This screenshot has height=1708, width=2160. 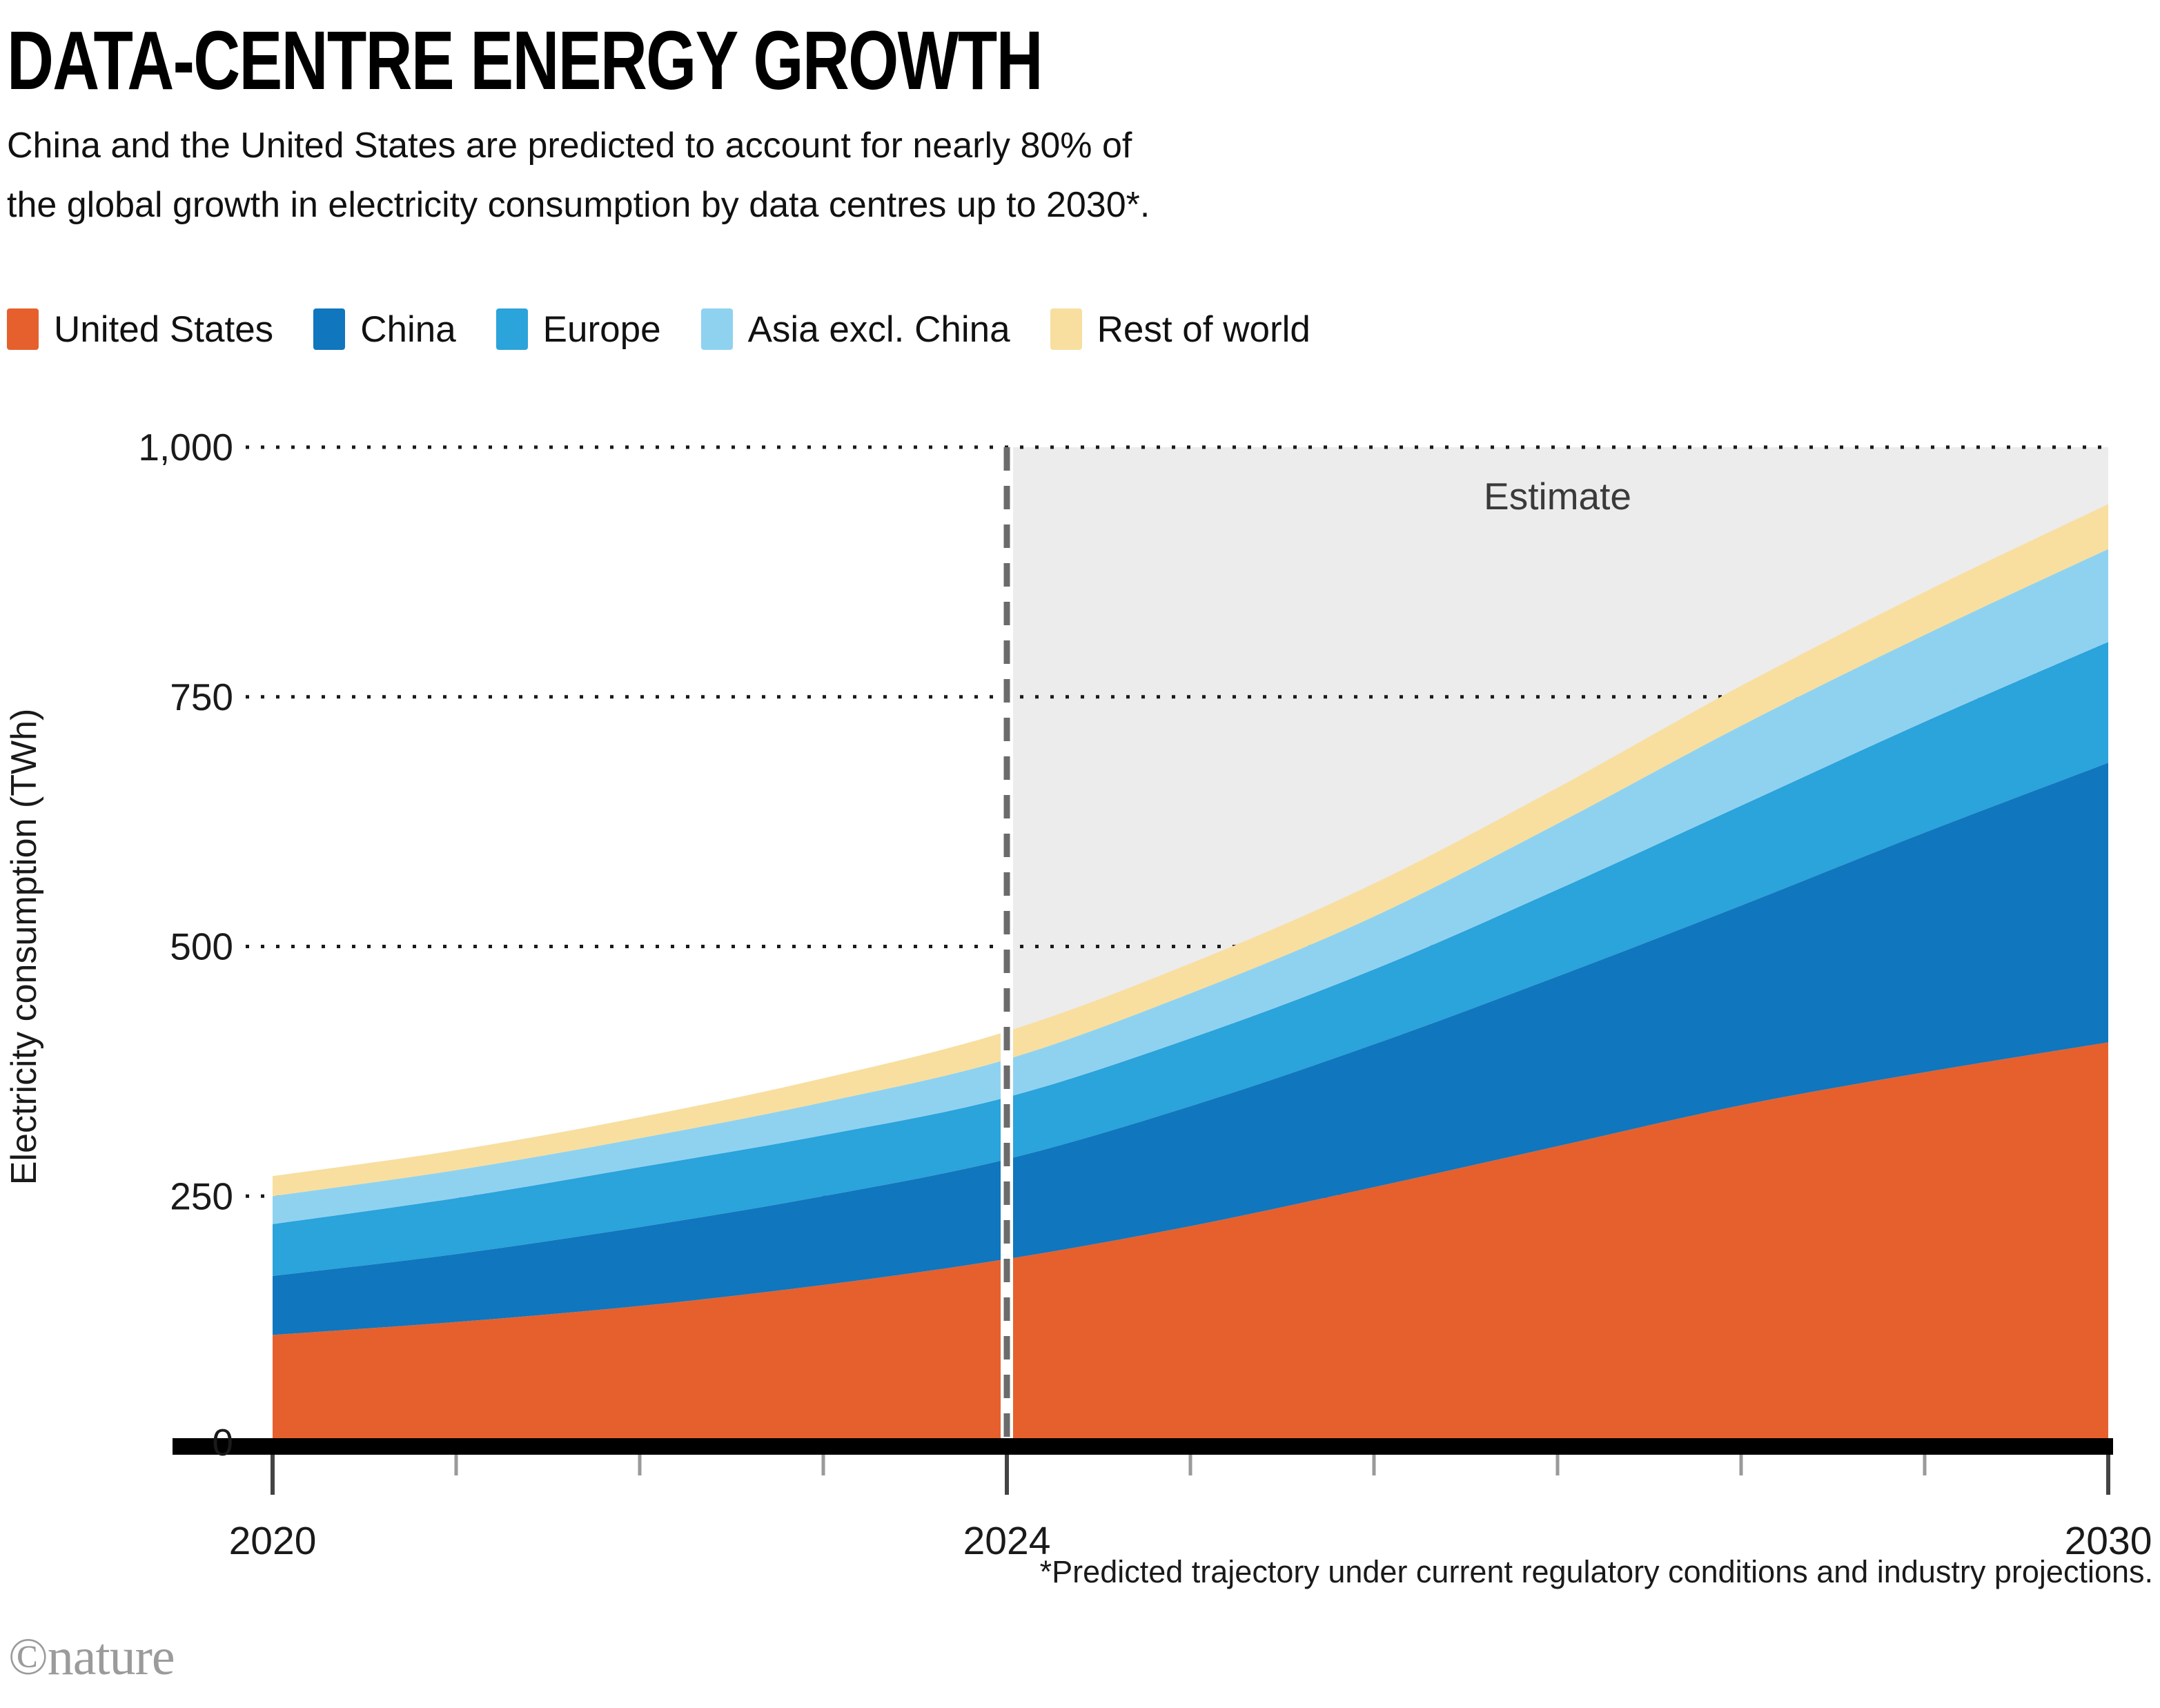 I want to click on y-tick-label-750: 750, so click(x=201, y=697).